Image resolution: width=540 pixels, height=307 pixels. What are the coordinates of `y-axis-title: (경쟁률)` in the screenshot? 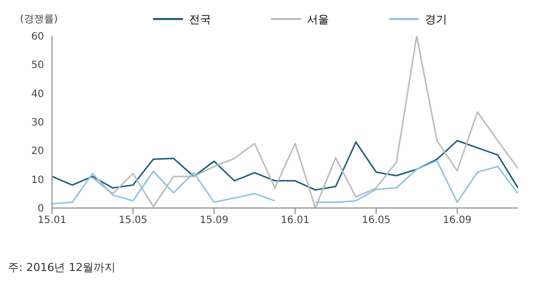 It's located at (39, 19).